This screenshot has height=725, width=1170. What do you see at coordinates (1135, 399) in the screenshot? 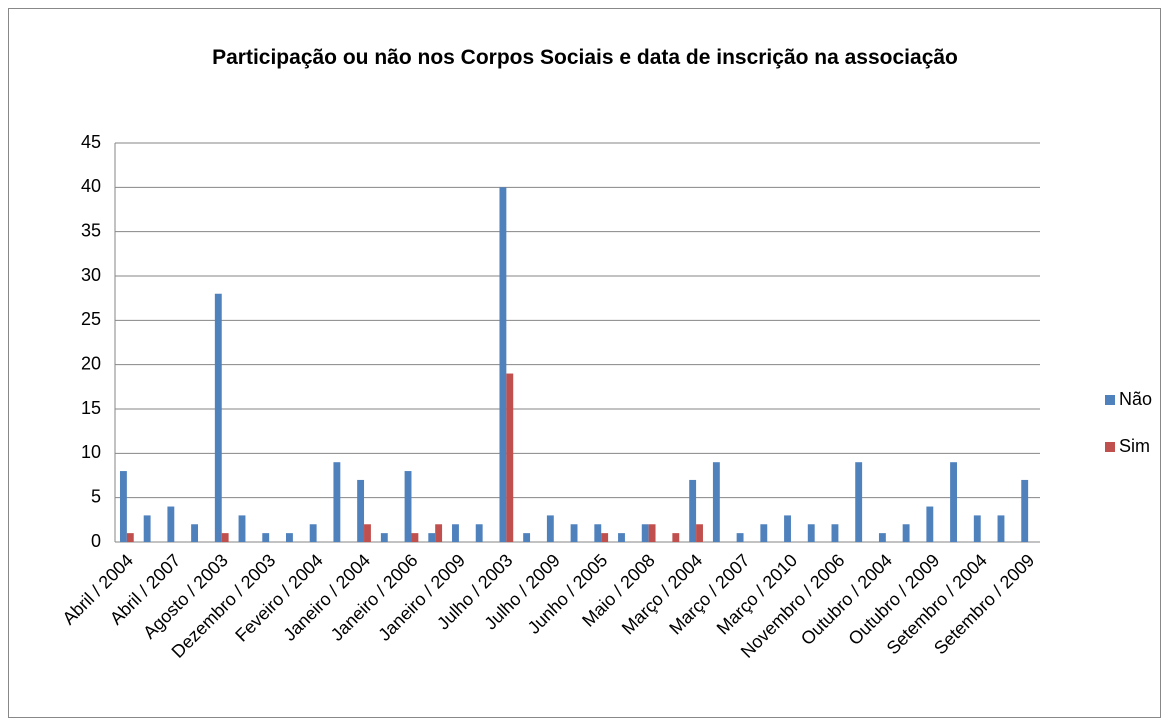
I see `legend-label: Não` at bounding box center [1135, 399].